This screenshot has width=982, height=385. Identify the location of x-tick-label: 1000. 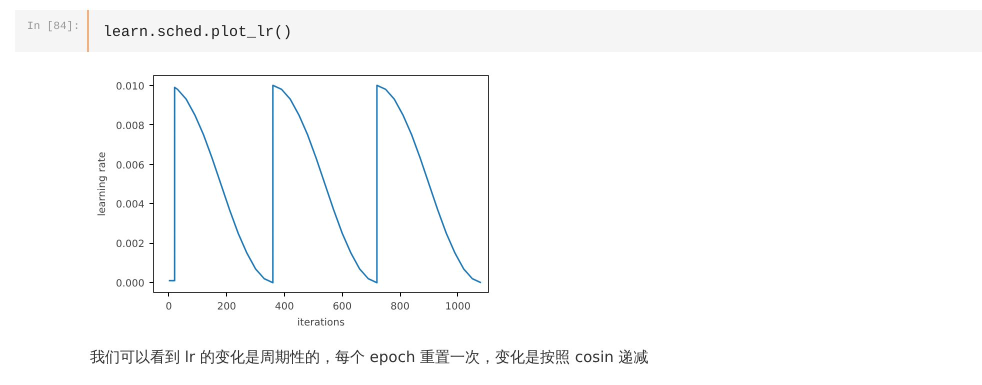
(458, 307).